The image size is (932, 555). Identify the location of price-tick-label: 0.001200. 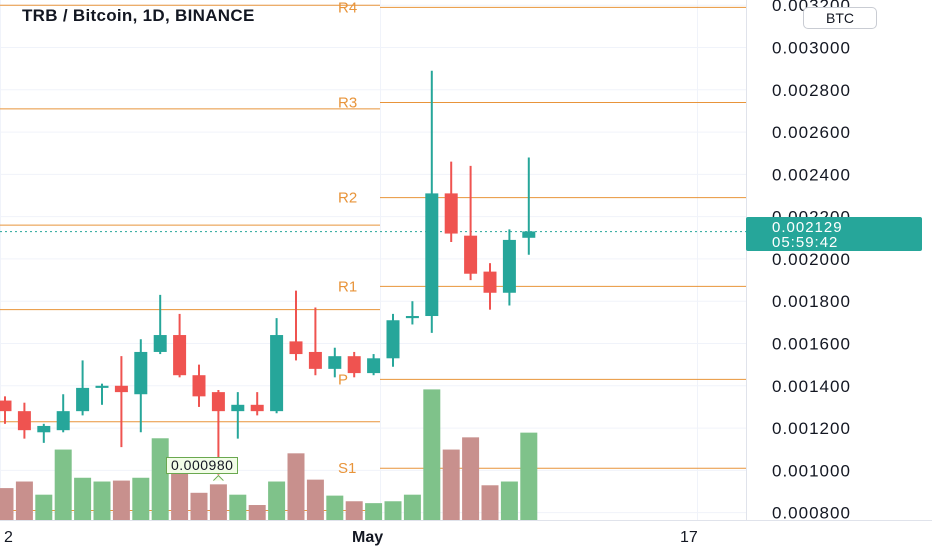
(811, 428).